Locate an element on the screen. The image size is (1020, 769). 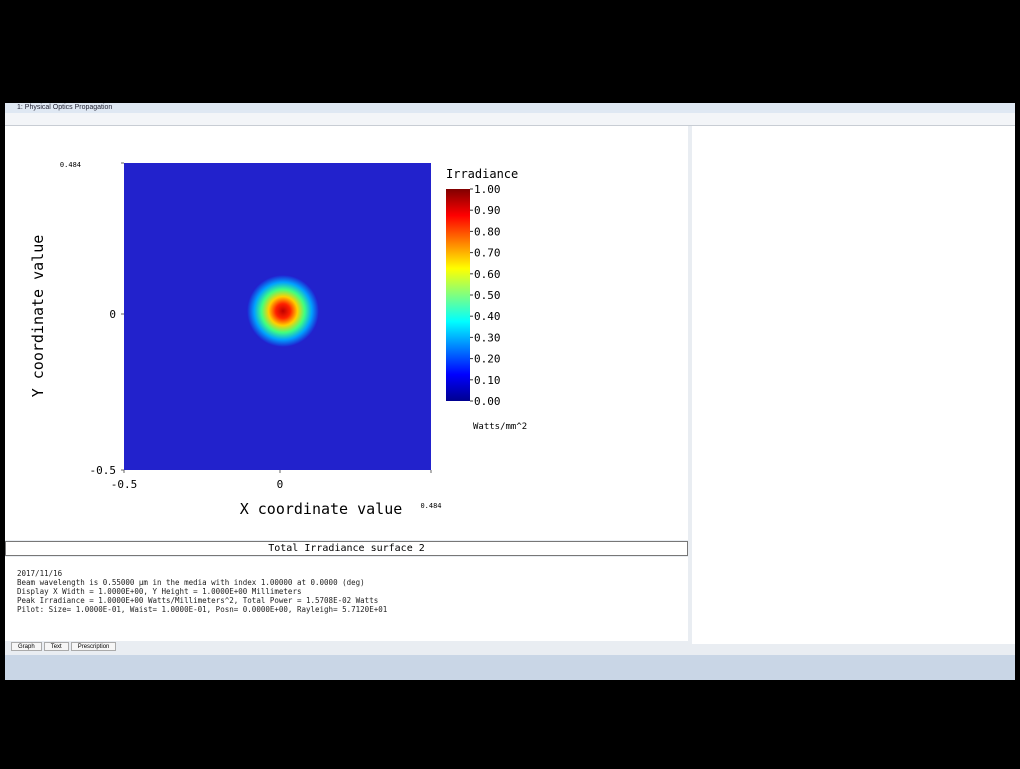
toolbar is located at coordinates (510, 119).